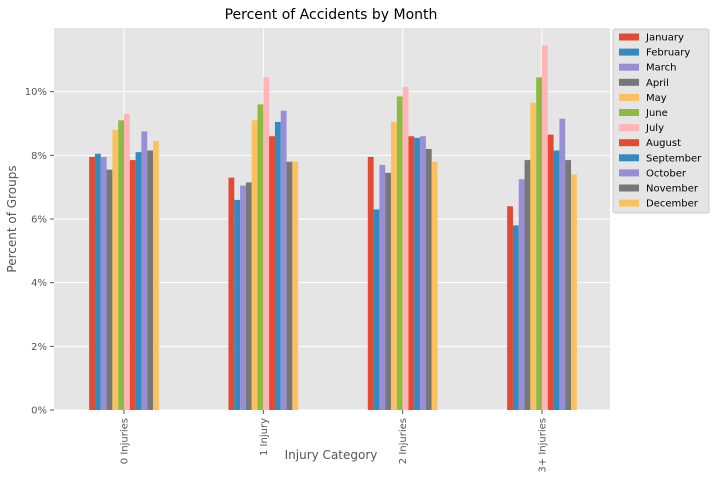 This screenshot has height=496, width=712. I want to click on legend-label: November, so click(672, 189).